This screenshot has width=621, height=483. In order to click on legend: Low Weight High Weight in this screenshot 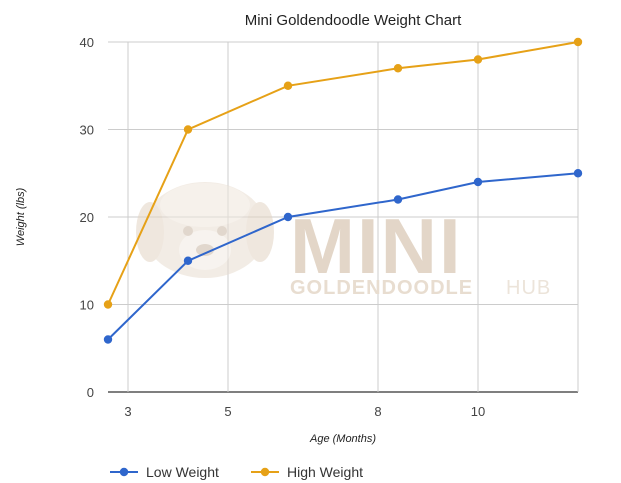, I will do `click(236, 472)`.